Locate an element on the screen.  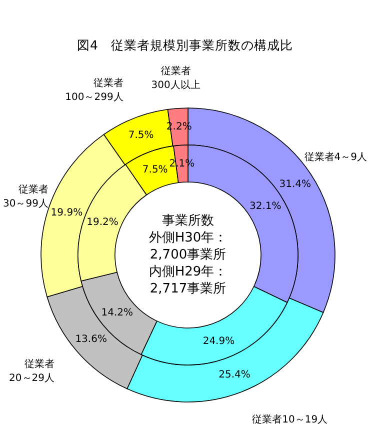
slice-label: 従業者 100～299人 is located at coordinates (94, 89).